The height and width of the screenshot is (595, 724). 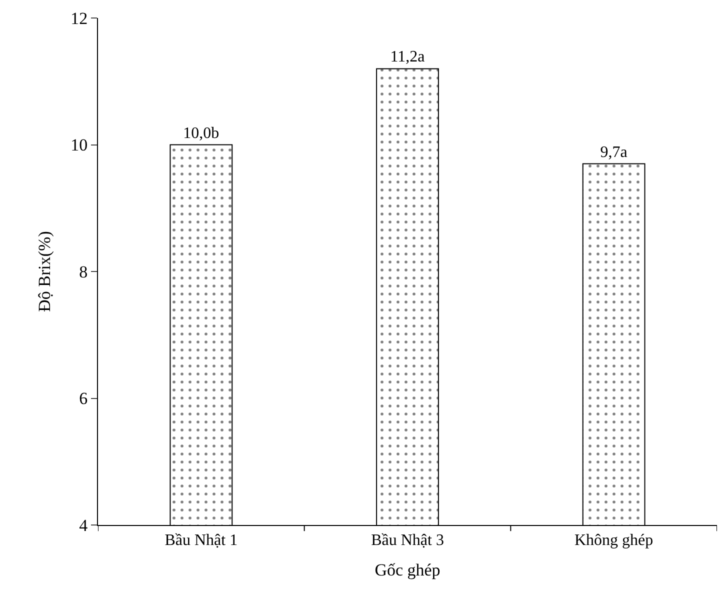 I want to click on data-label: 9,7a, so click(x=614, y=152).